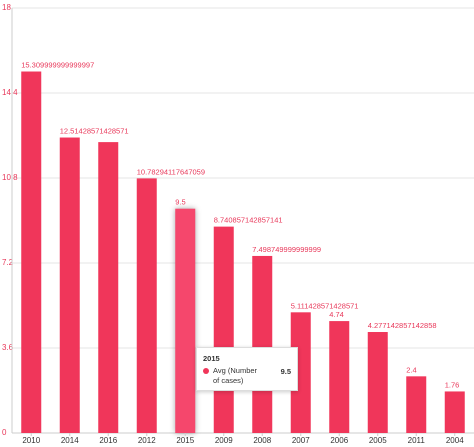 This screenshot has width=474, height=447. What do you see at coordinates (301, 440) in the screenshot?
I see `x-tick-label: 2007` at bounding box center [301, 440].